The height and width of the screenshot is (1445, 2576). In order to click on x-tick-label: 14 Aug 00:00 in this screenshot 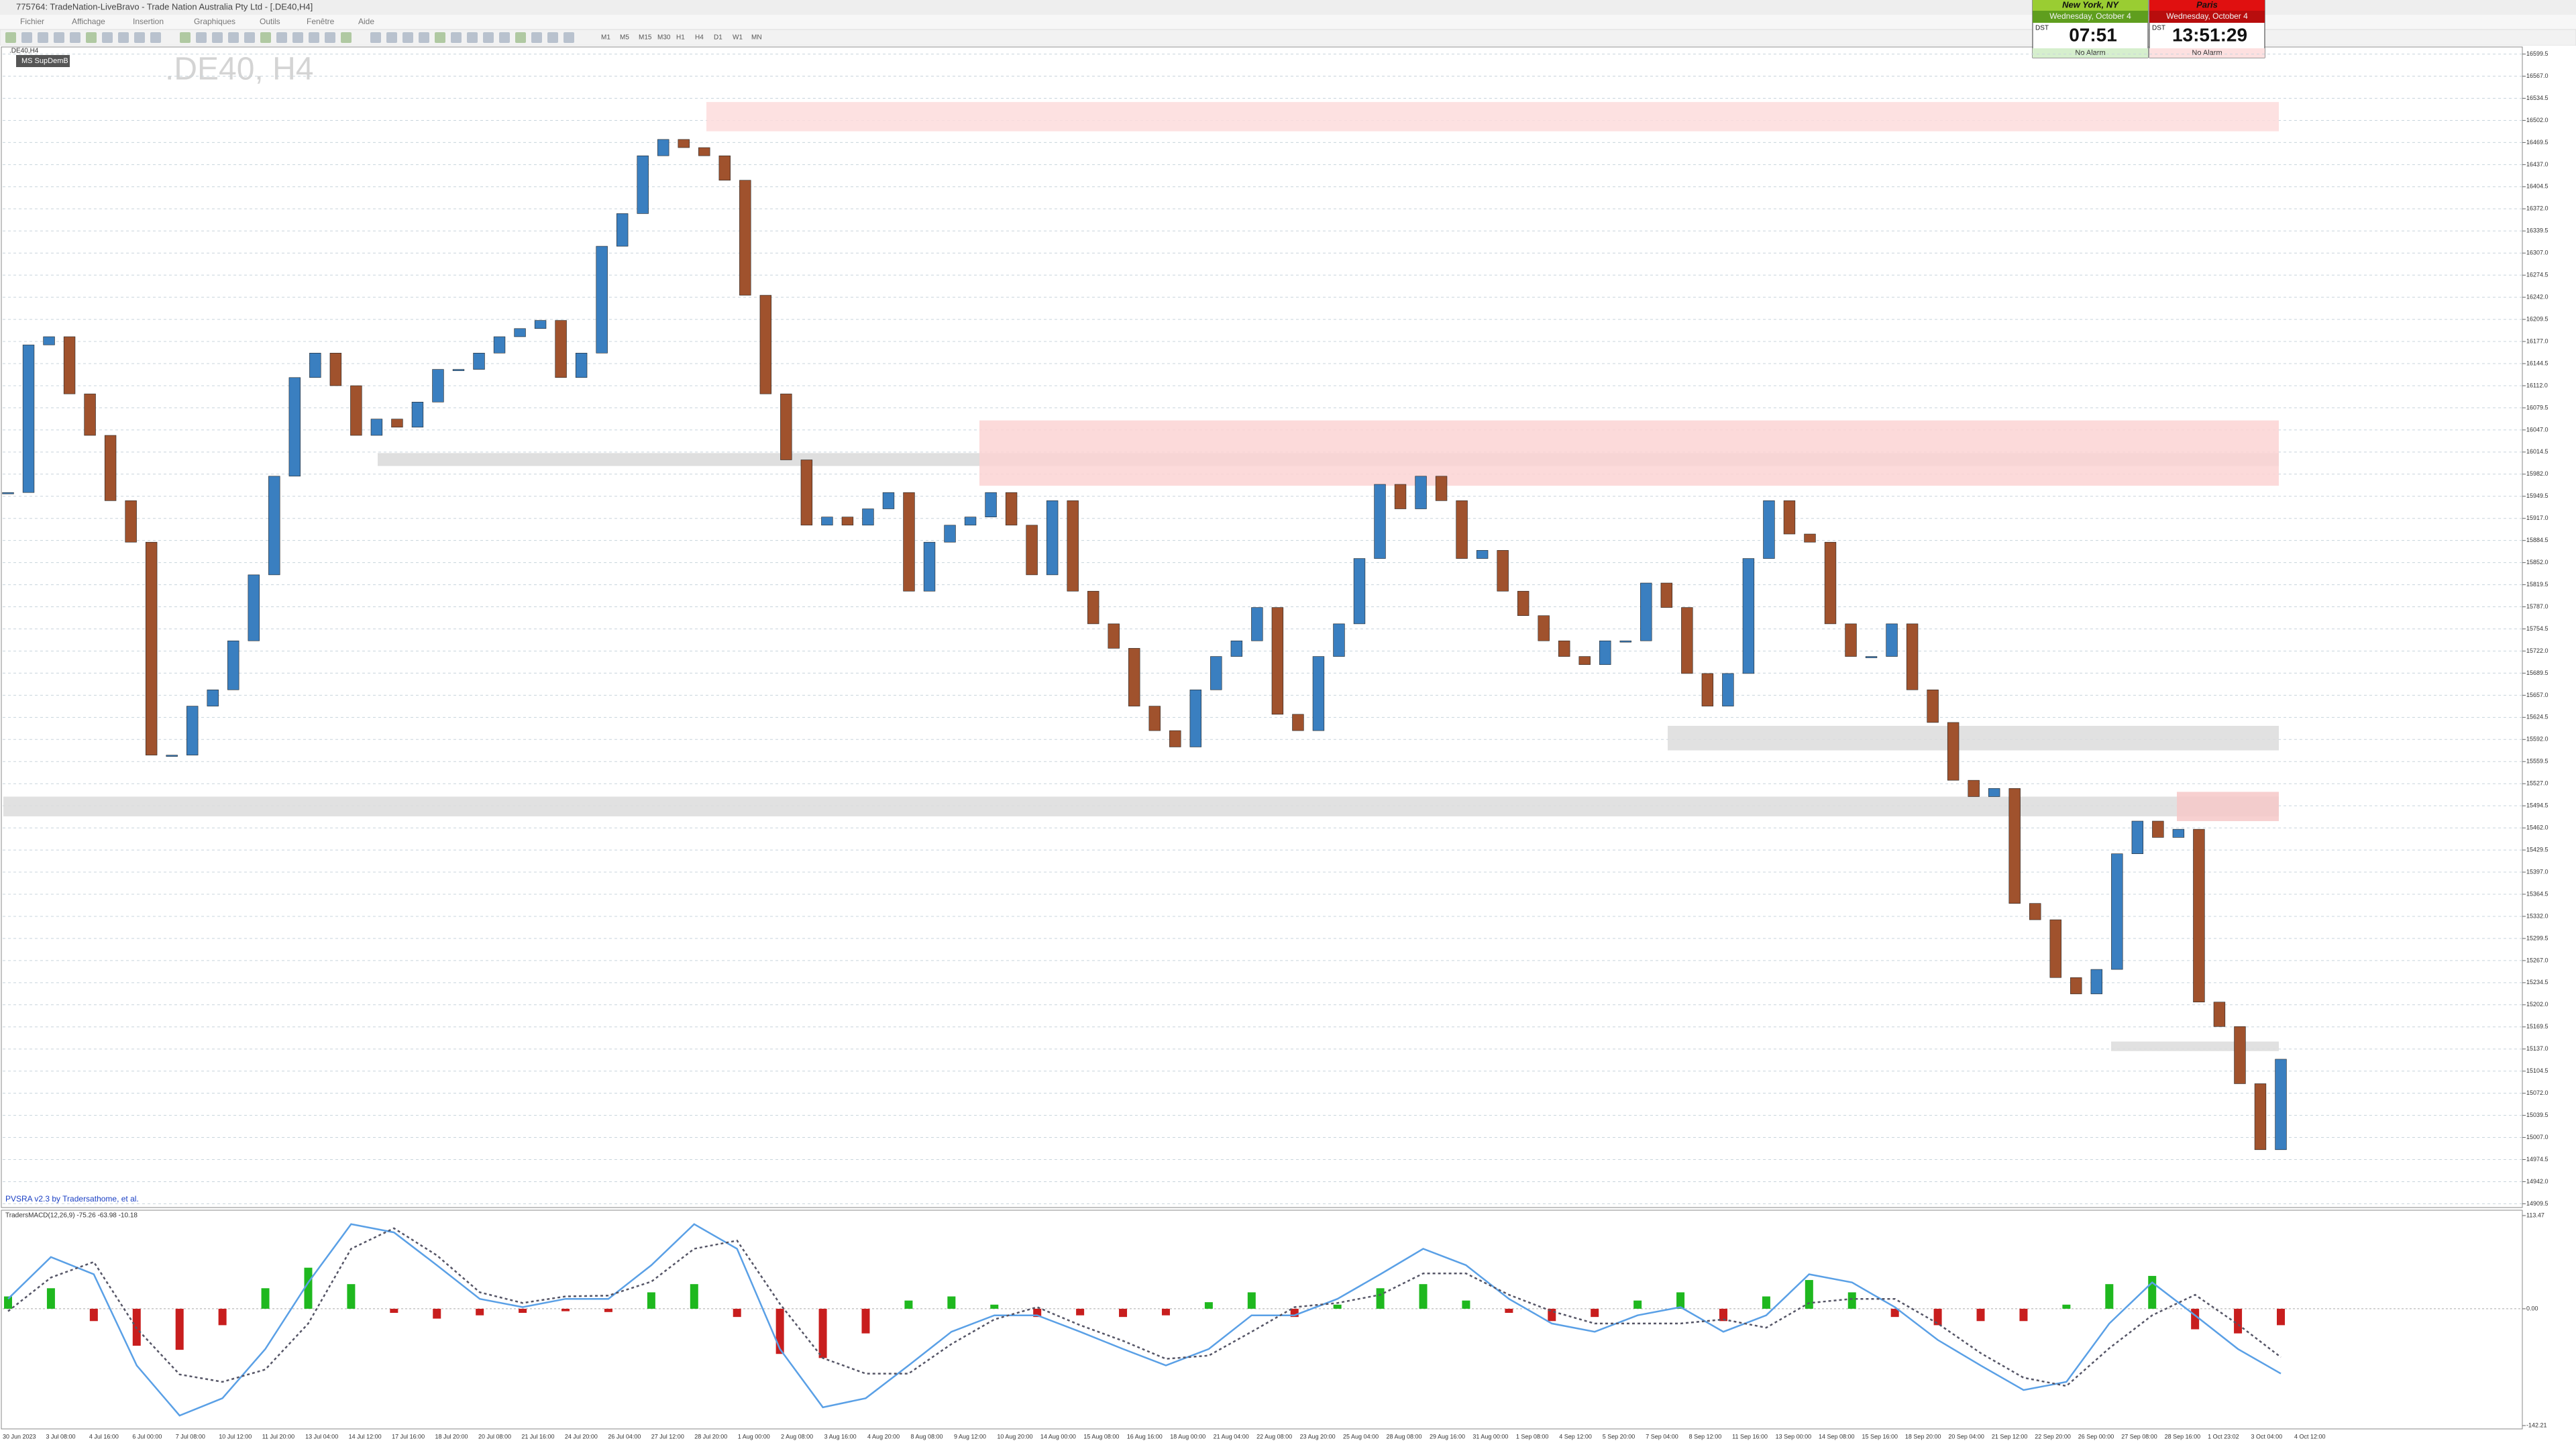, I will do `click(1058, 1437)`.